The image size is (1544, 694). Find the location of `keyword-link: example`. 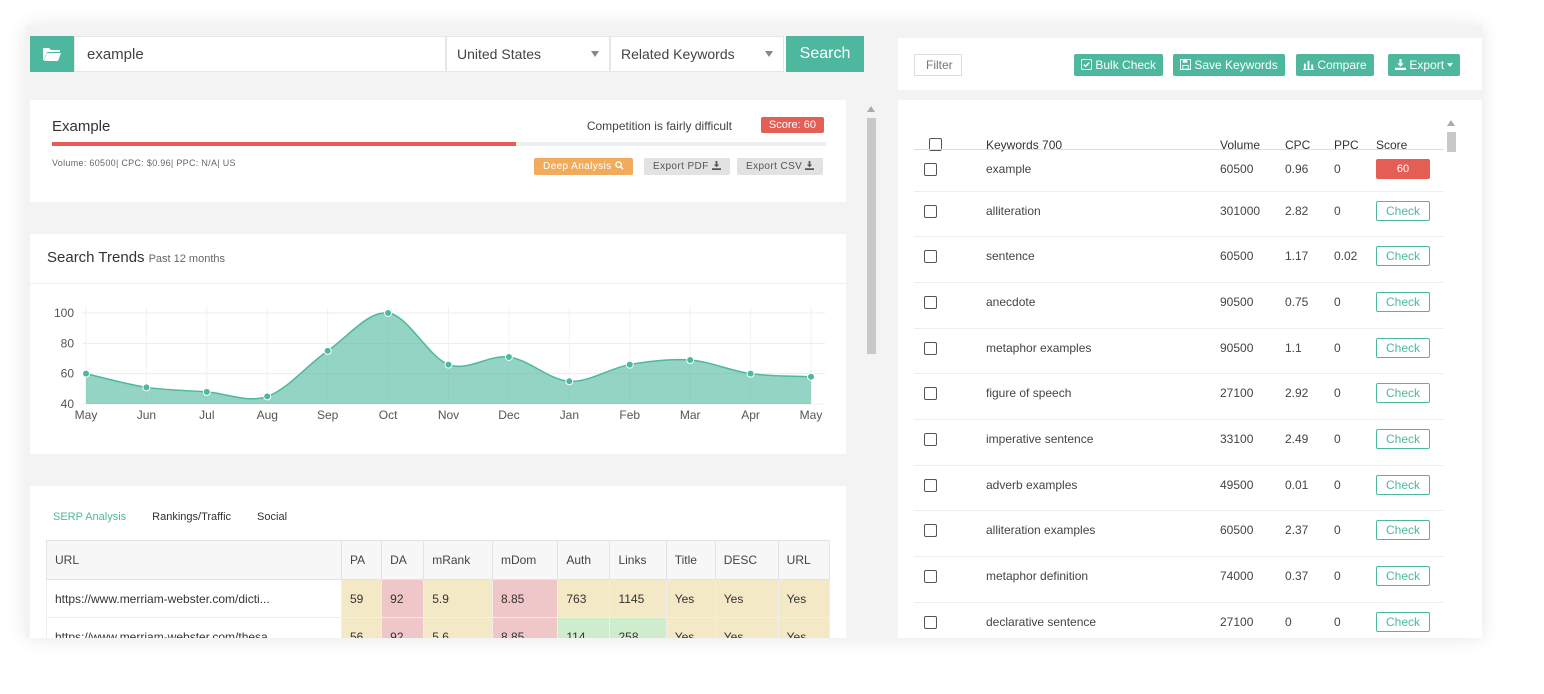

keyword-link: example is located at coordinates (1009, 169).